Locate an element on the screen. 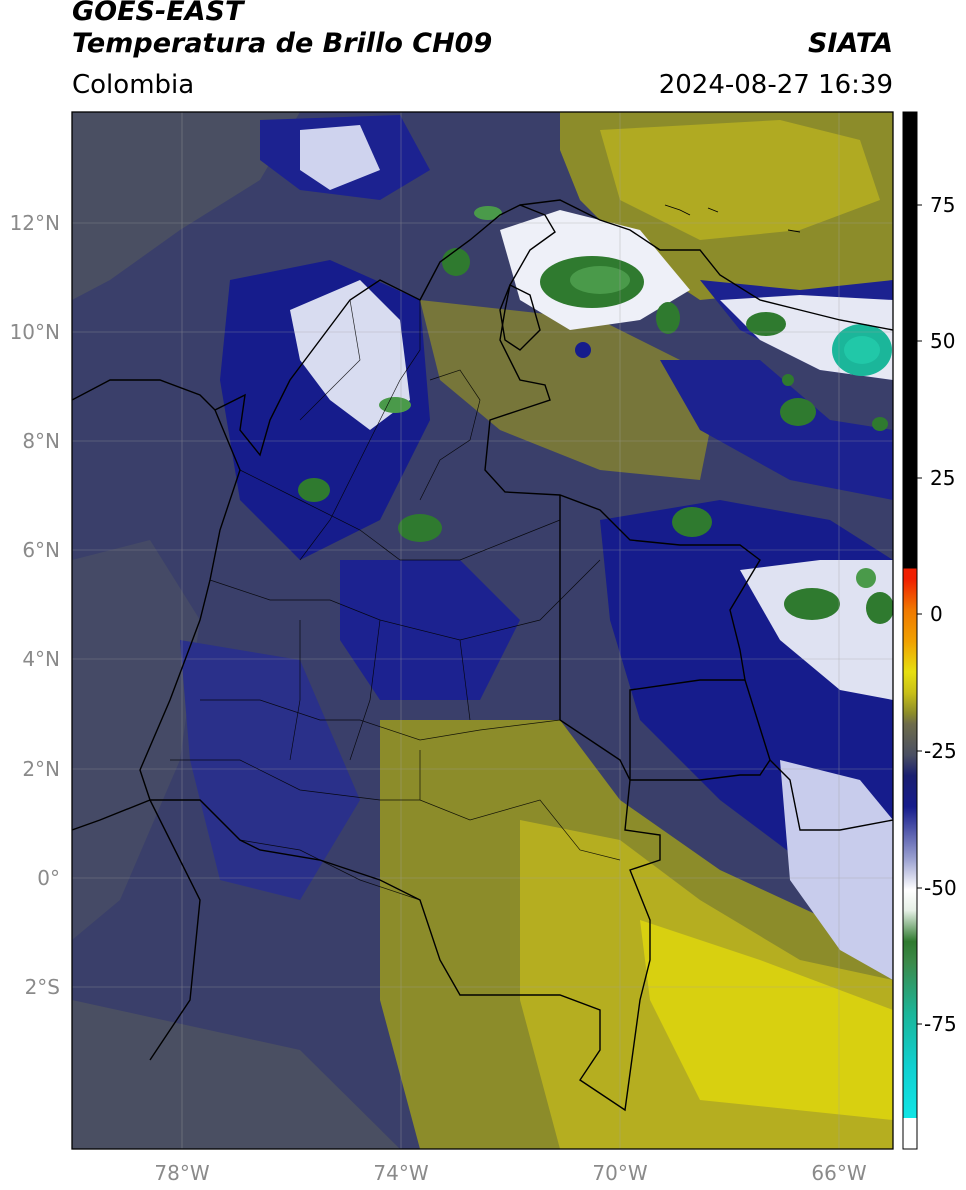 This screenshot has width=966, height=1190. longitude-labels: 78°W 74°W 70°W 66°W is located at coordinates (510, 1173).